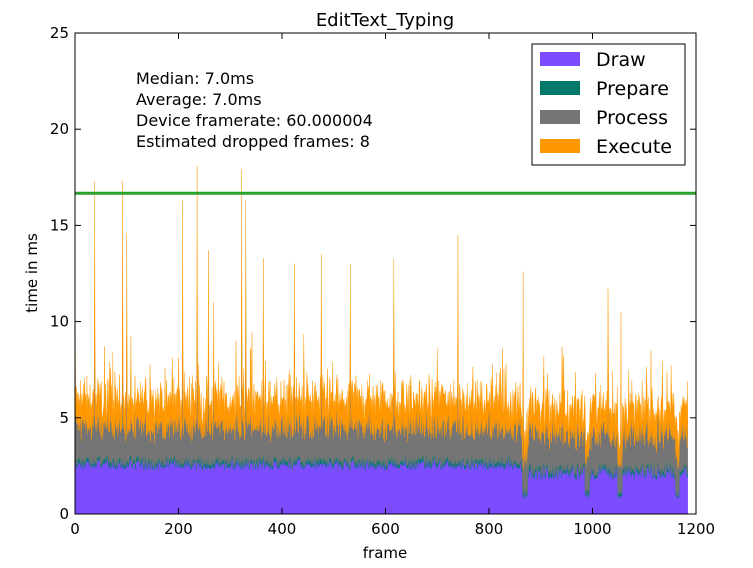 The width and height of the screenshot is (753, 568). I want to click on stats-annotation: Device framerate: 60.000004, so click(254, 120).